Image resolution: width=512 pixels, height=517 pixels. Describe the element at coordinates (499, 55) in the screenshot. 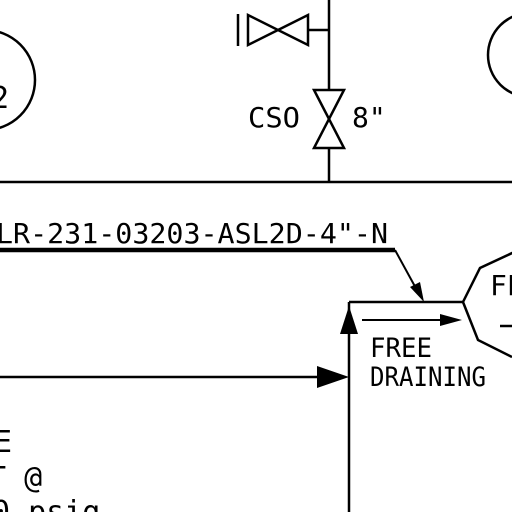

I see `instrument-bubble-right` at that location.